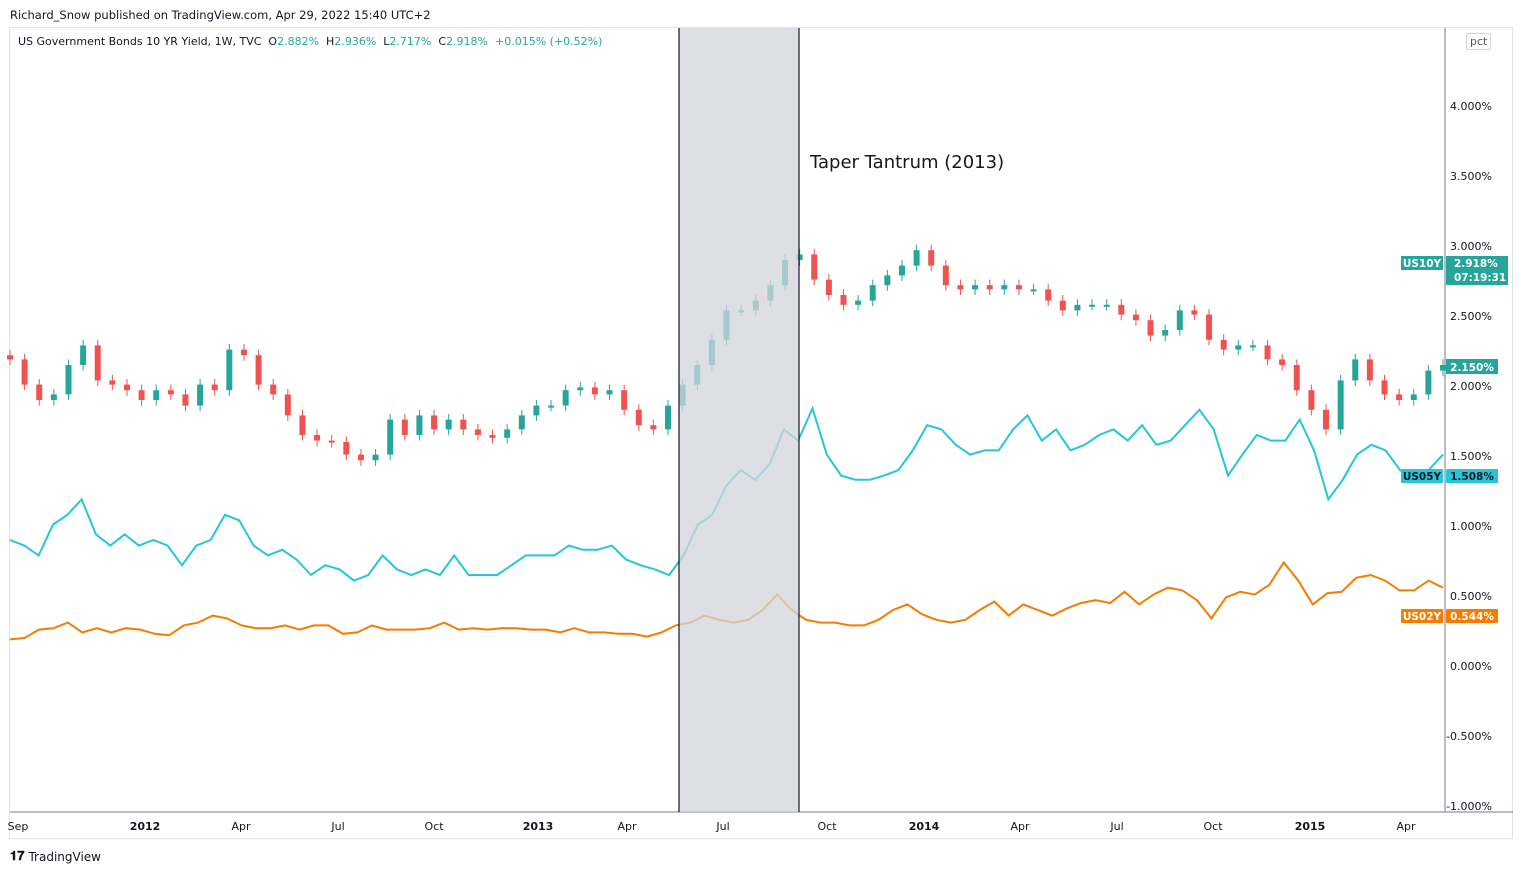 The image size is (1523, 875). What do you see at coordinates (1472, 476) in the screenshot?
I see `us05y-value-tag` at bounding box center [1472, 476].